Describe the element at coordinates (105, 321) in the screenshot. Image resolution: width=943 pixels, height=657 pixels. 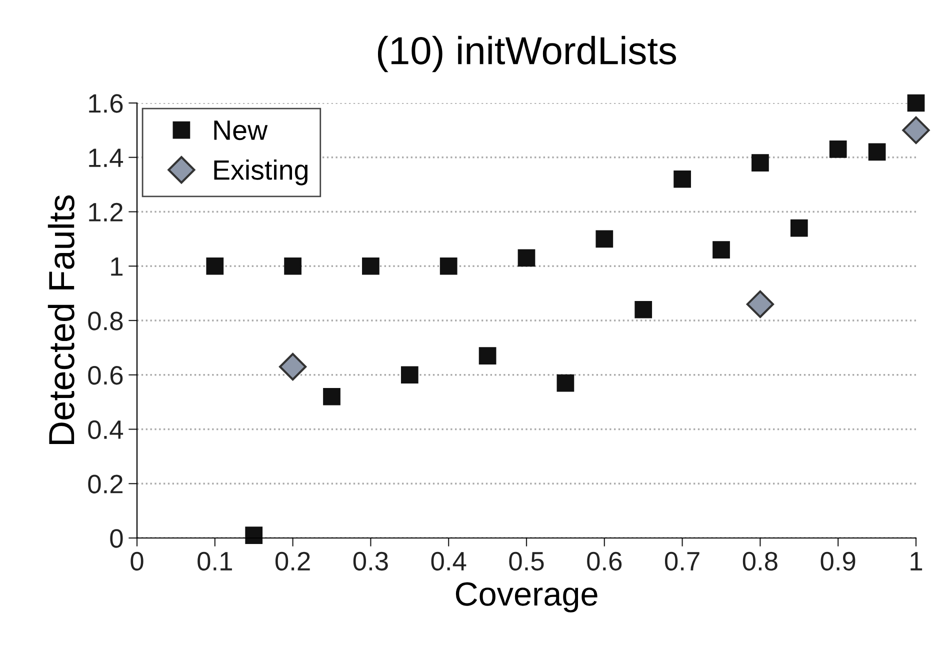
I see `y-tick-label: 0.8` at that location.